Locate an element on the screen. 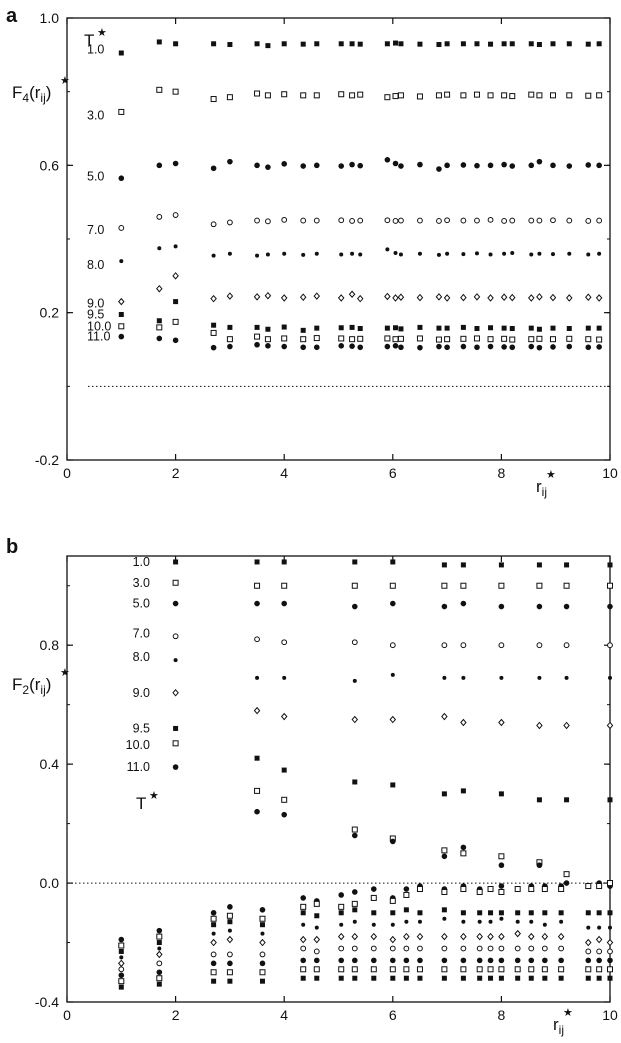 The image size is (621, 1043). x-tick-label: 0 is located at coordinates (67, 1015).